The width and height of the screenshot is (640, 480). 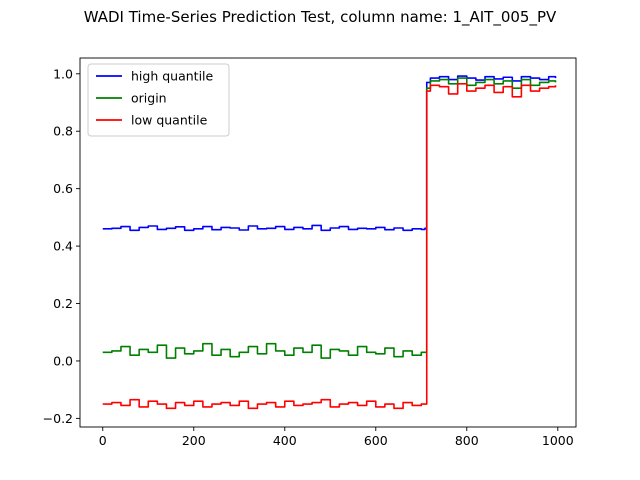 I want to click on legend-label: low quantile, so click(x=169, y=120).